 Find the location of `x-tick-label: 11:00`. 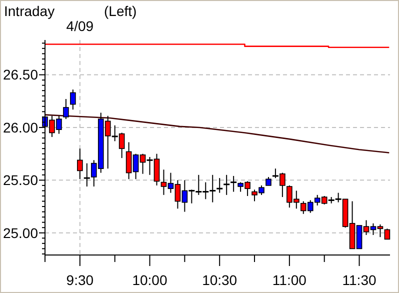

x-tick-label: 11:00 is located at coordinates (289, 280).